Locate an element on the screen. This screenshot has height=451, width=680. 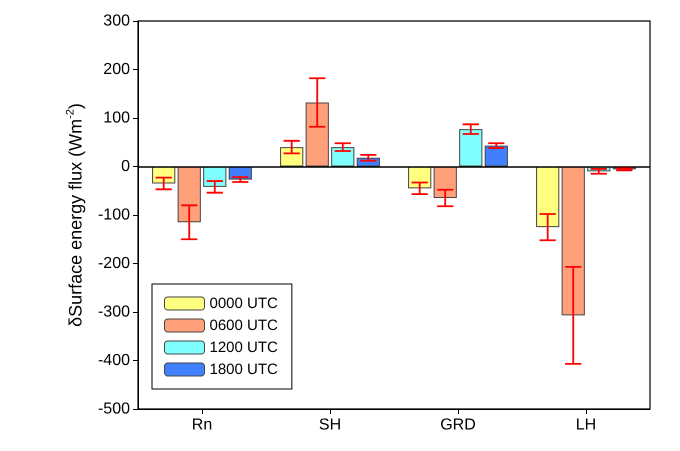
y-axis-title: δSurface energy flux (Wm-2) is located at coordinates (75, 215).